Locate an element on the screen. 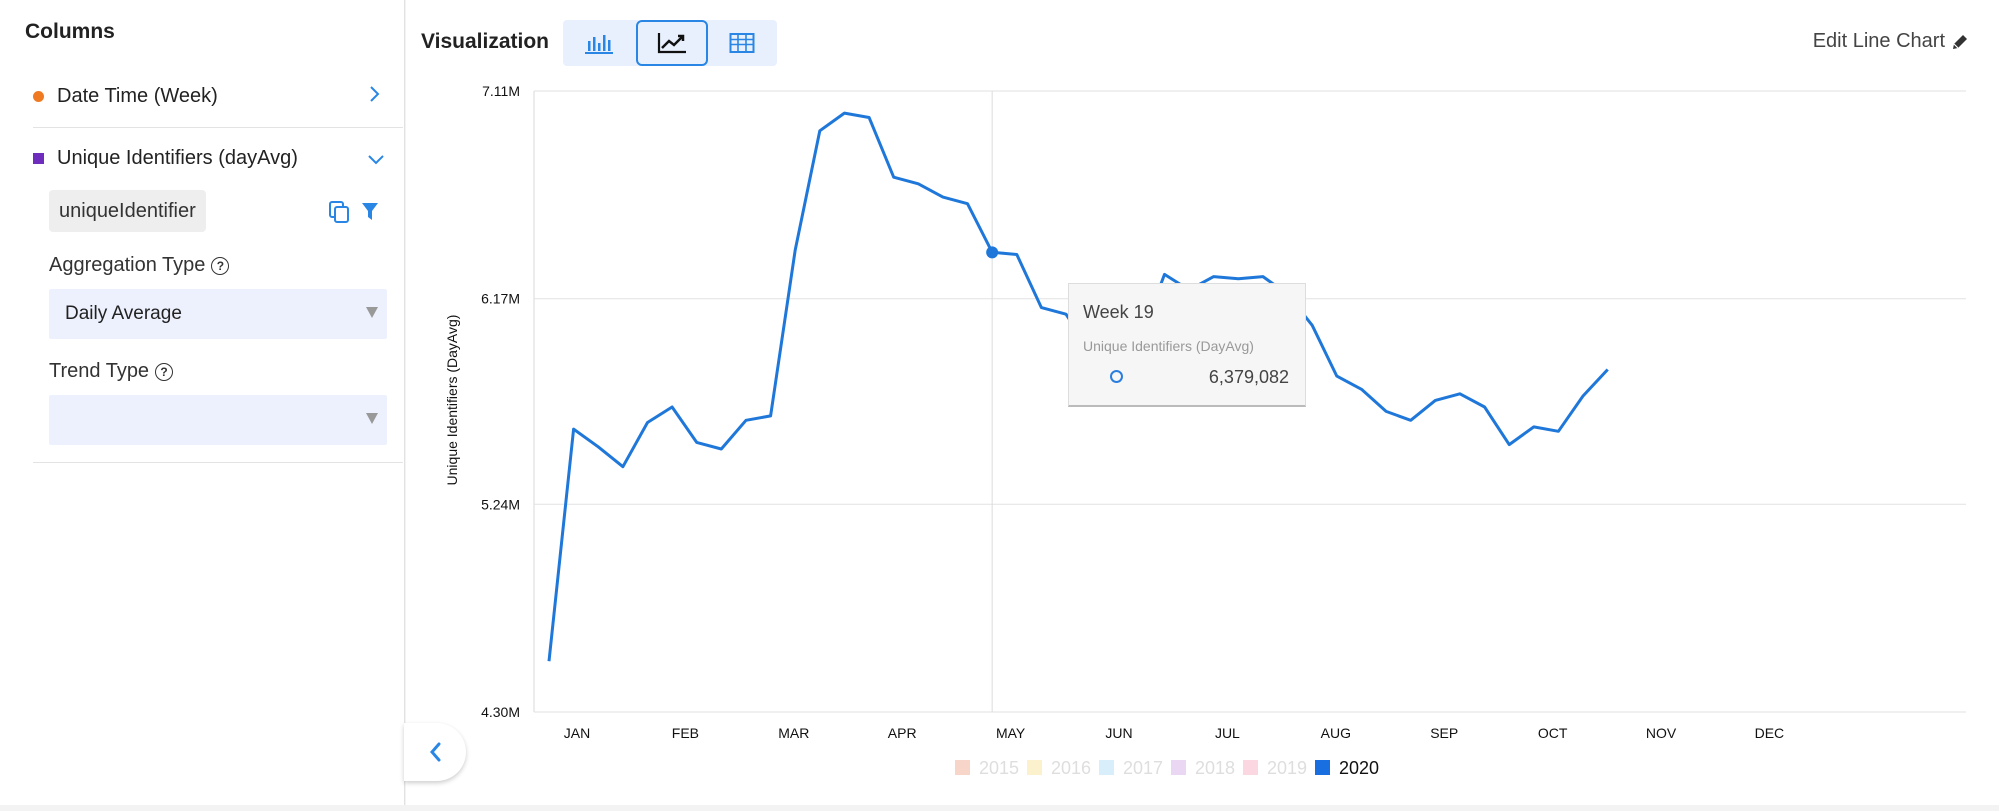 The image size is (1999, 811). collapse-panel-button is located at coordinates (435, 752).